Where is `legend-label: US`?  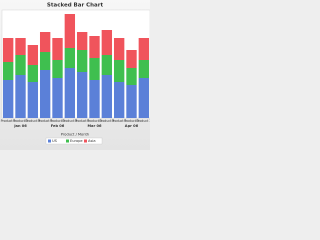
legend-label: US is located at coordinates (55, 141).